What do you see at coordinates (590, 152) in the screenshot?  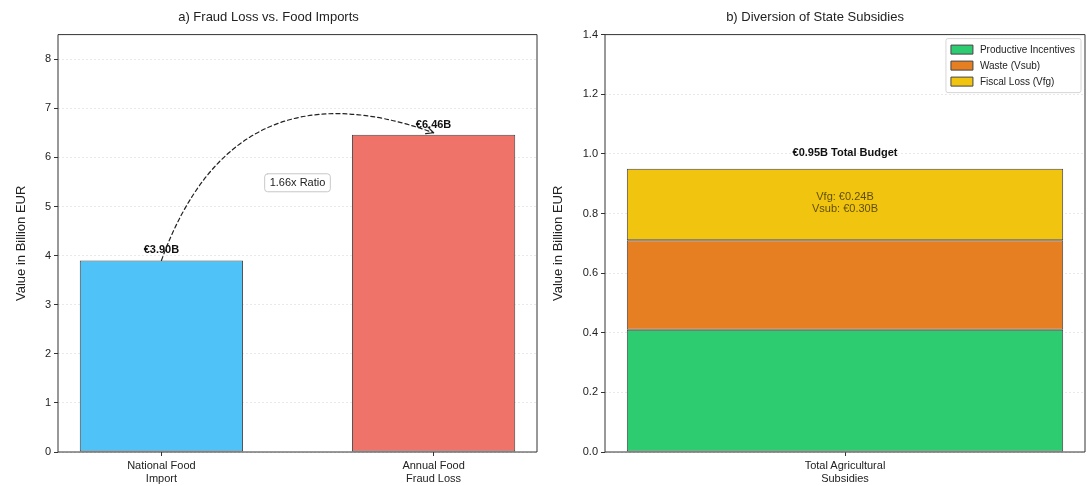 I see `y-tick-label: 1.0` at bounding box center [590, 152].